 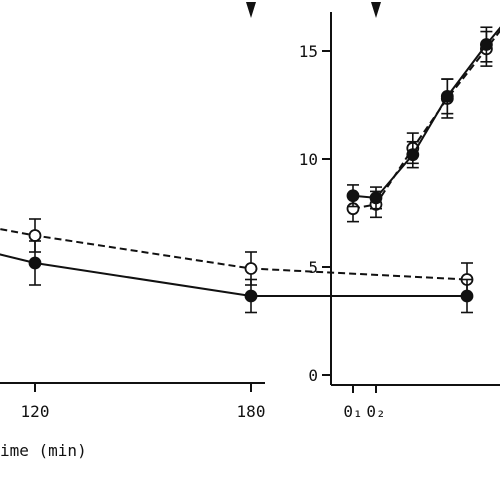 I want to click on y-tick-label: 0, so click(x=313, y=375).